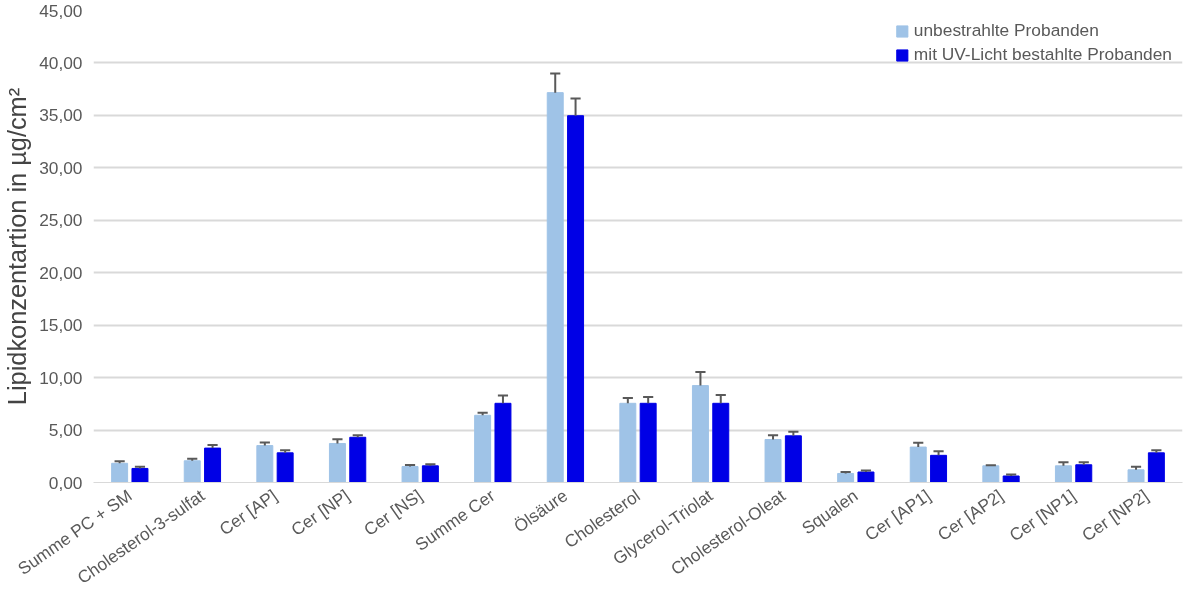 The height and width of the screenshot is (599, 1192). Describe the element at coordinates (61, 220) in the screenshot. I see `y-tick-label: 25,00` at that location.